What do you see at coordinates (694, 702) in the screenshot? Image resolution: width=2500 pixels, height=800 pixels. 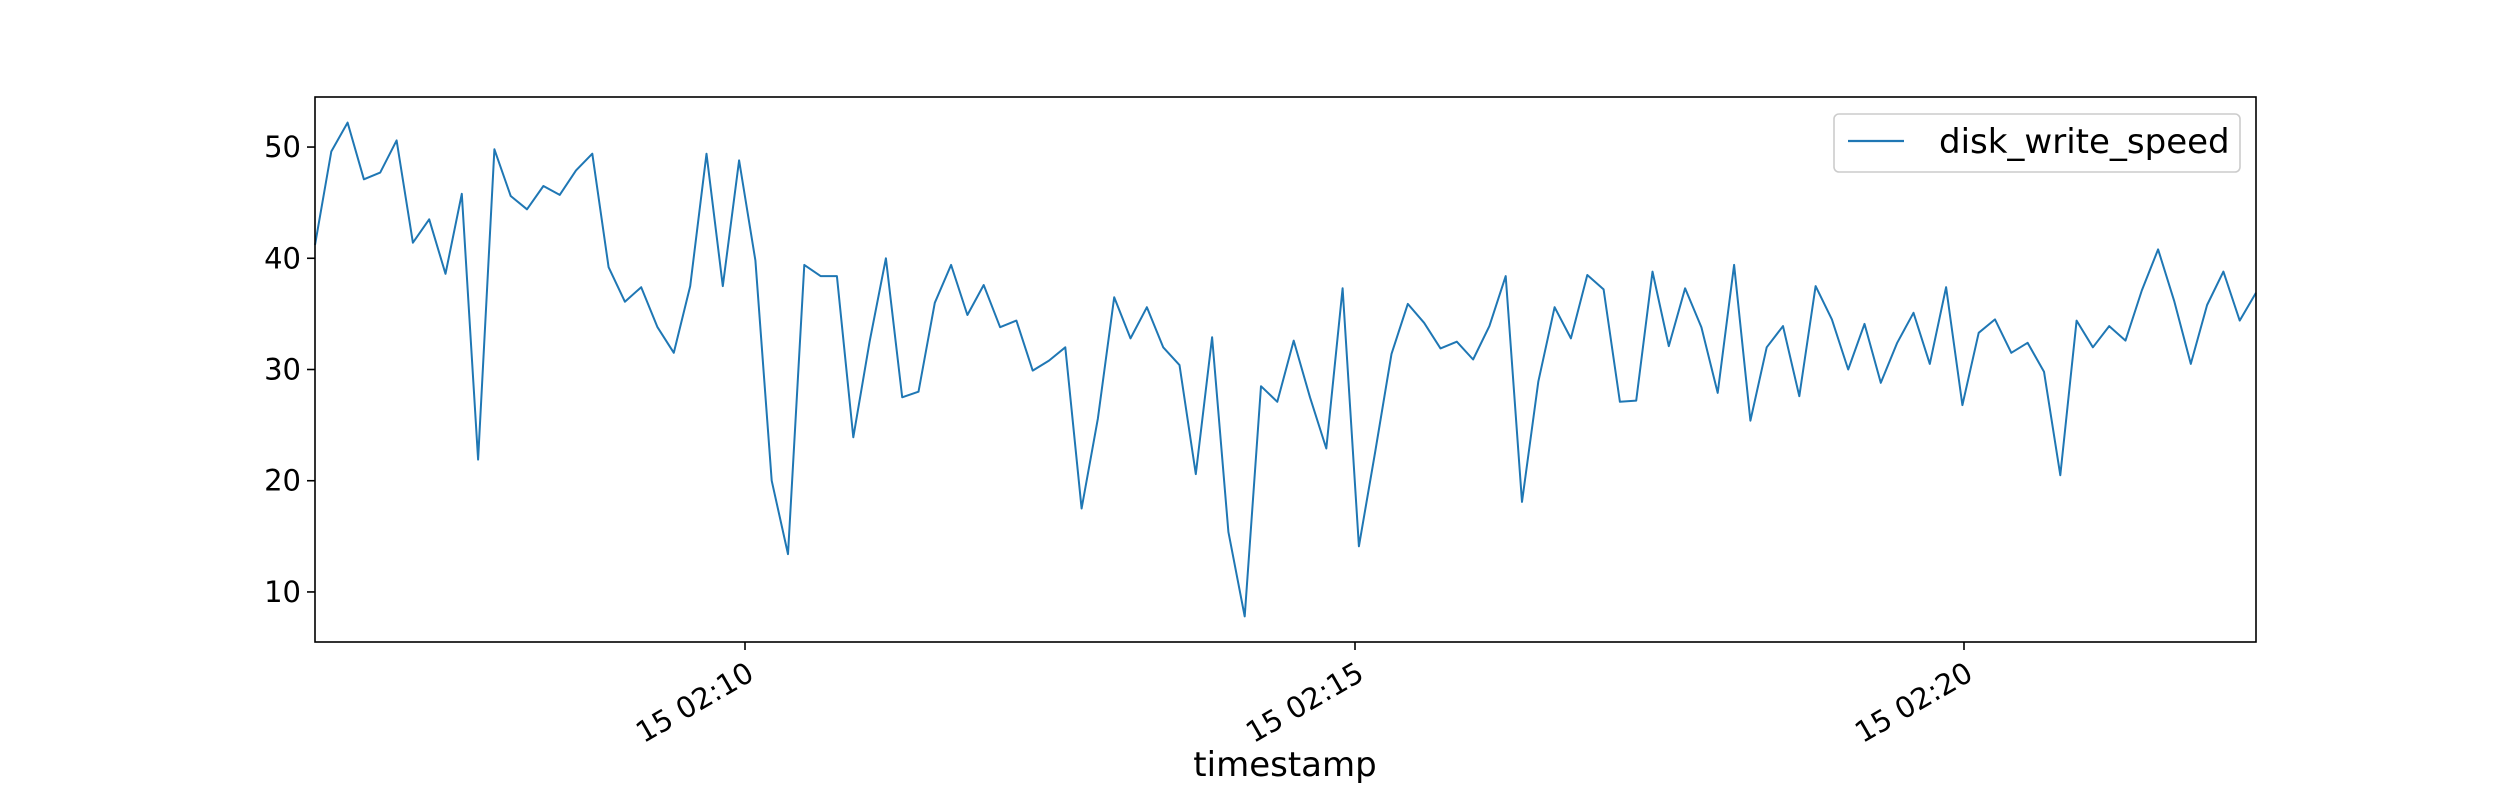 I see `x-tick-label: 15 02:10` at bounding box center [694, 702].